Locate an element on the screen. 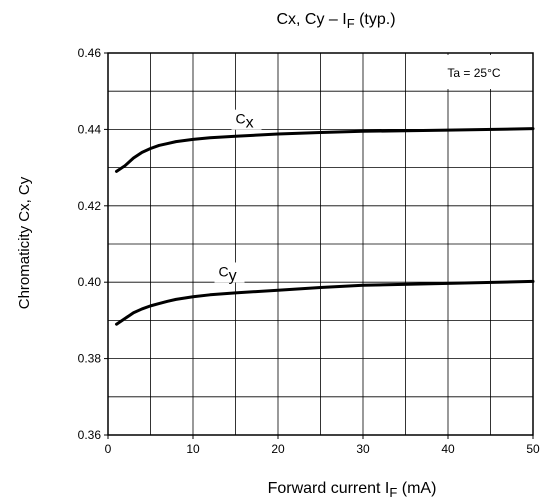 Image resolution: width=549 pixels, height=501 pixels. y-tick-label: 0.44 is located at coordinates (90, 129).